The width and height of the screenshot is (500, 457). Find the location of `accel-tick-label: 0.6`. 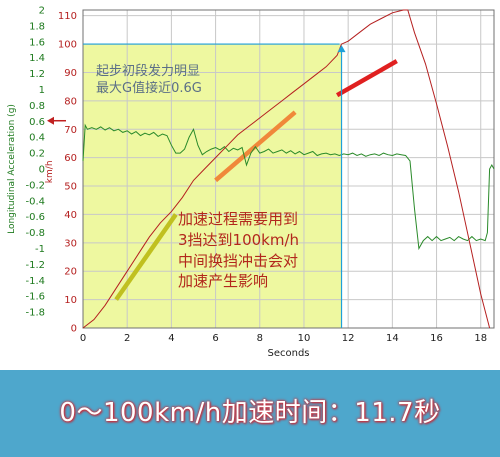

accel-tick-label: 0.6 is located at coordinates (37, 122).